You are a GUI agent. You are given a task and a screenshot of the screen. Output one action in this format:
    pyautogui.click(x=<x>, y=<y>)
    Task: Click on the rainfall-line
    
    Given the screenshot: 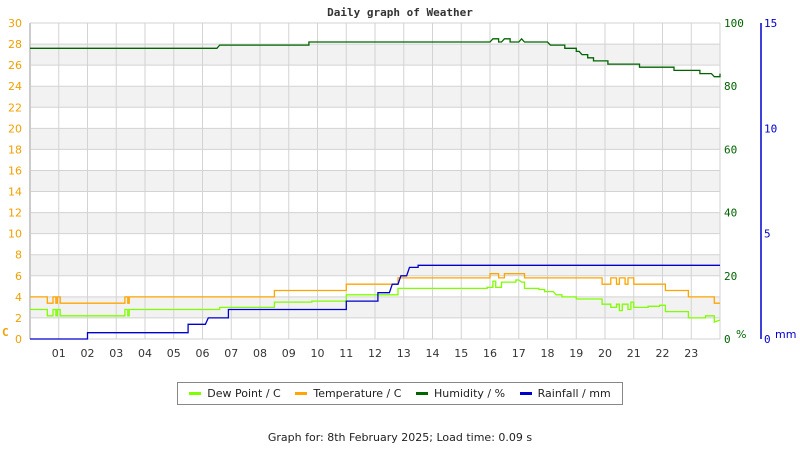 What is the action you would take?
    pyautogui.click(x=375, y=302)
    